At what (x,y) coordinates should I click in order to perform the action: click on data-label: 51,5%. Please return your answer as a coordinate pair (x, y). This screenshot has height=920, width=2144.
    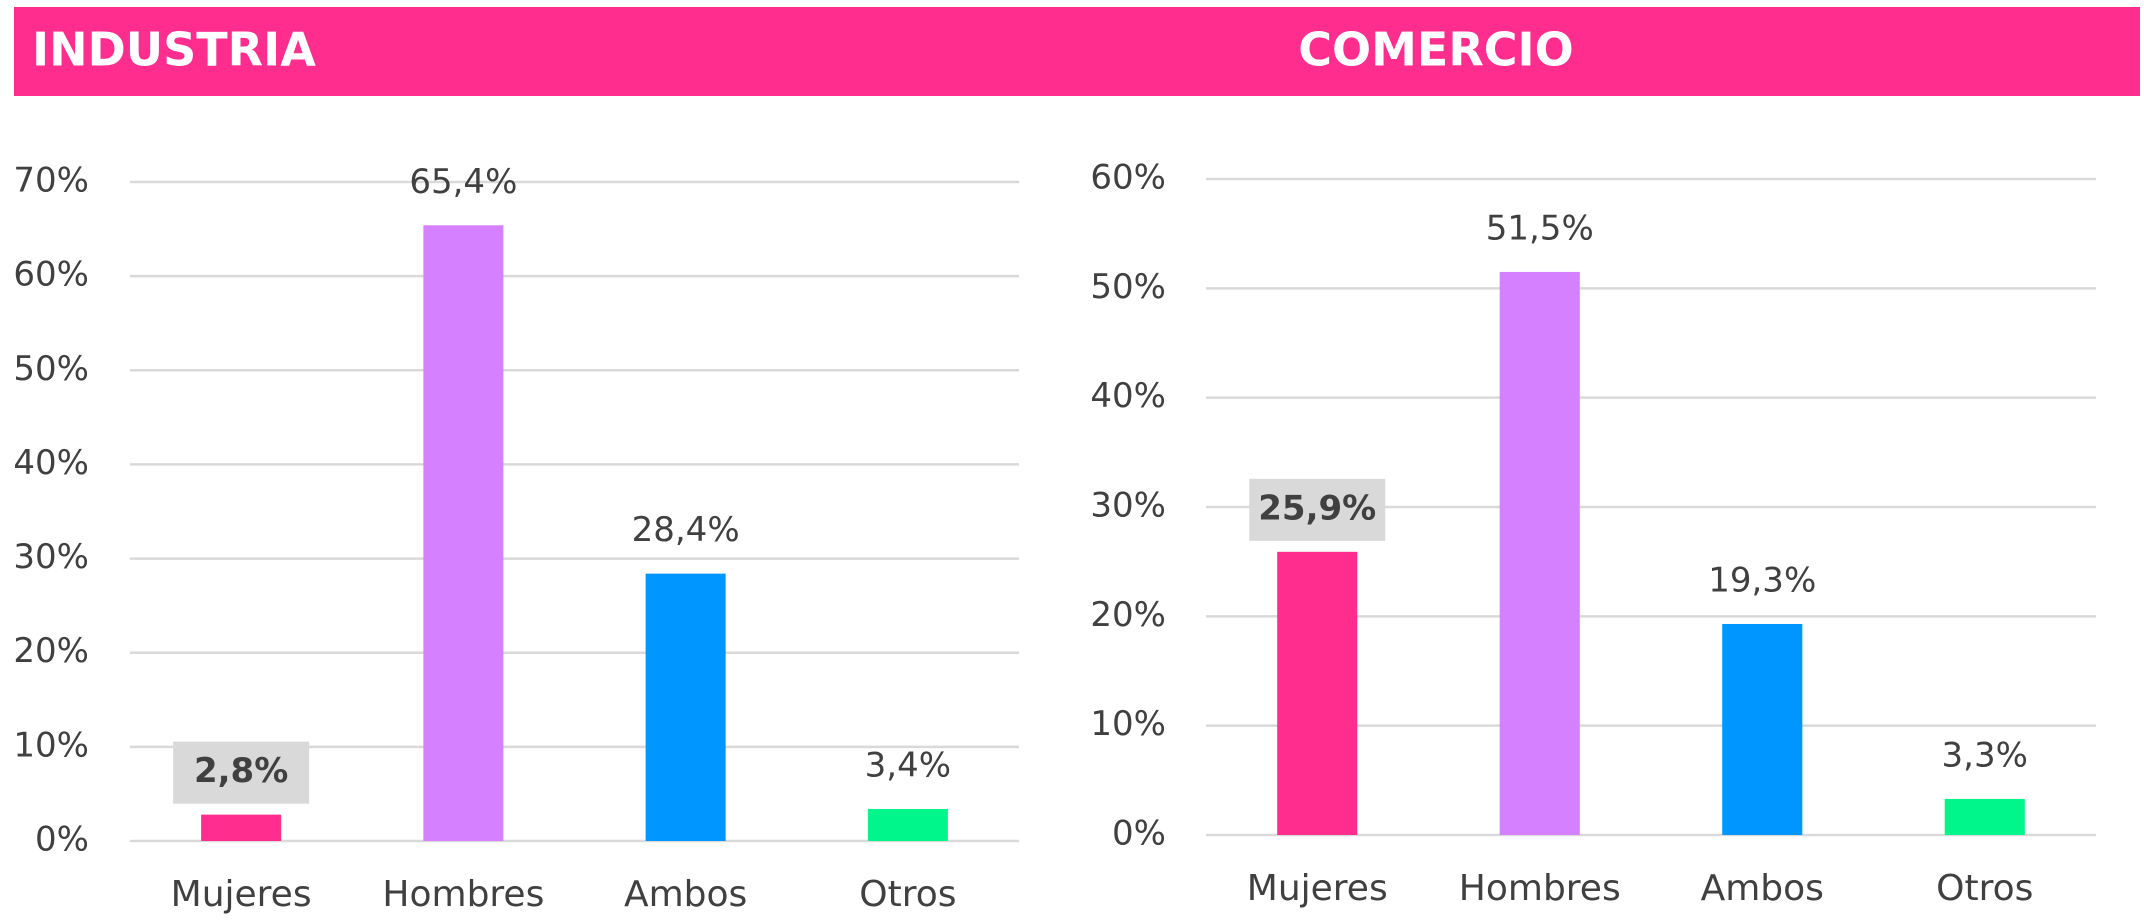
    Looking at the image, I should click on (1540, 228).